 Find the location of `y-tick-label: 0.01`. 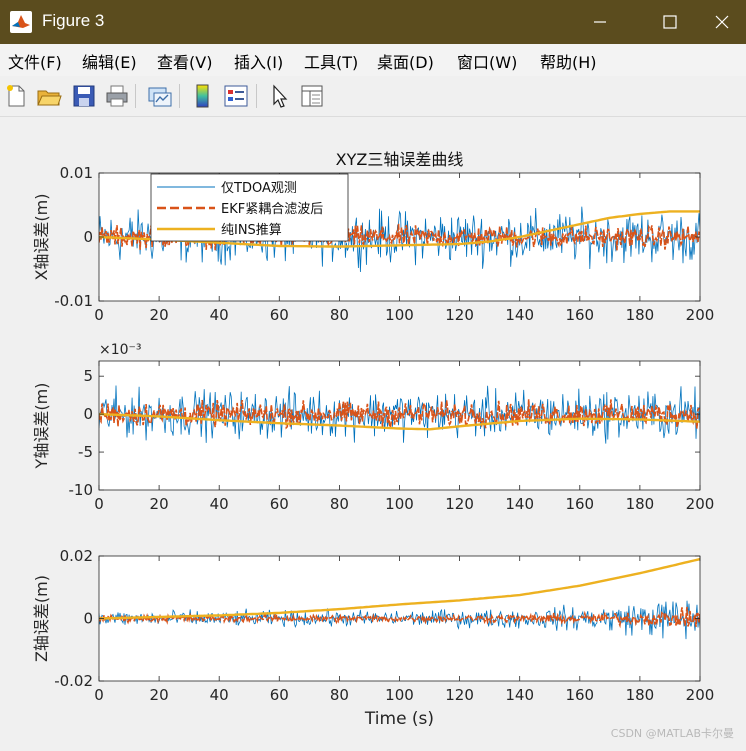

y-tick-label: 0.01 is located at coordinates (76, 173).